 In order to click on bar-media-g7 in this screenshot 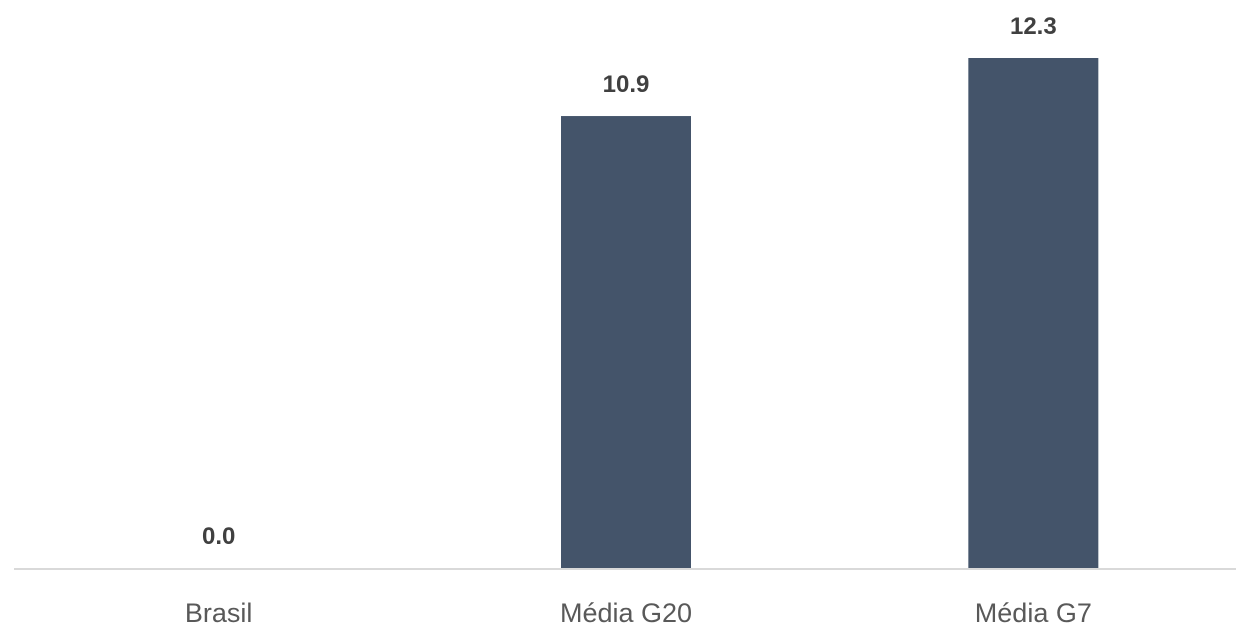, I will do `click(1033, 313)`.